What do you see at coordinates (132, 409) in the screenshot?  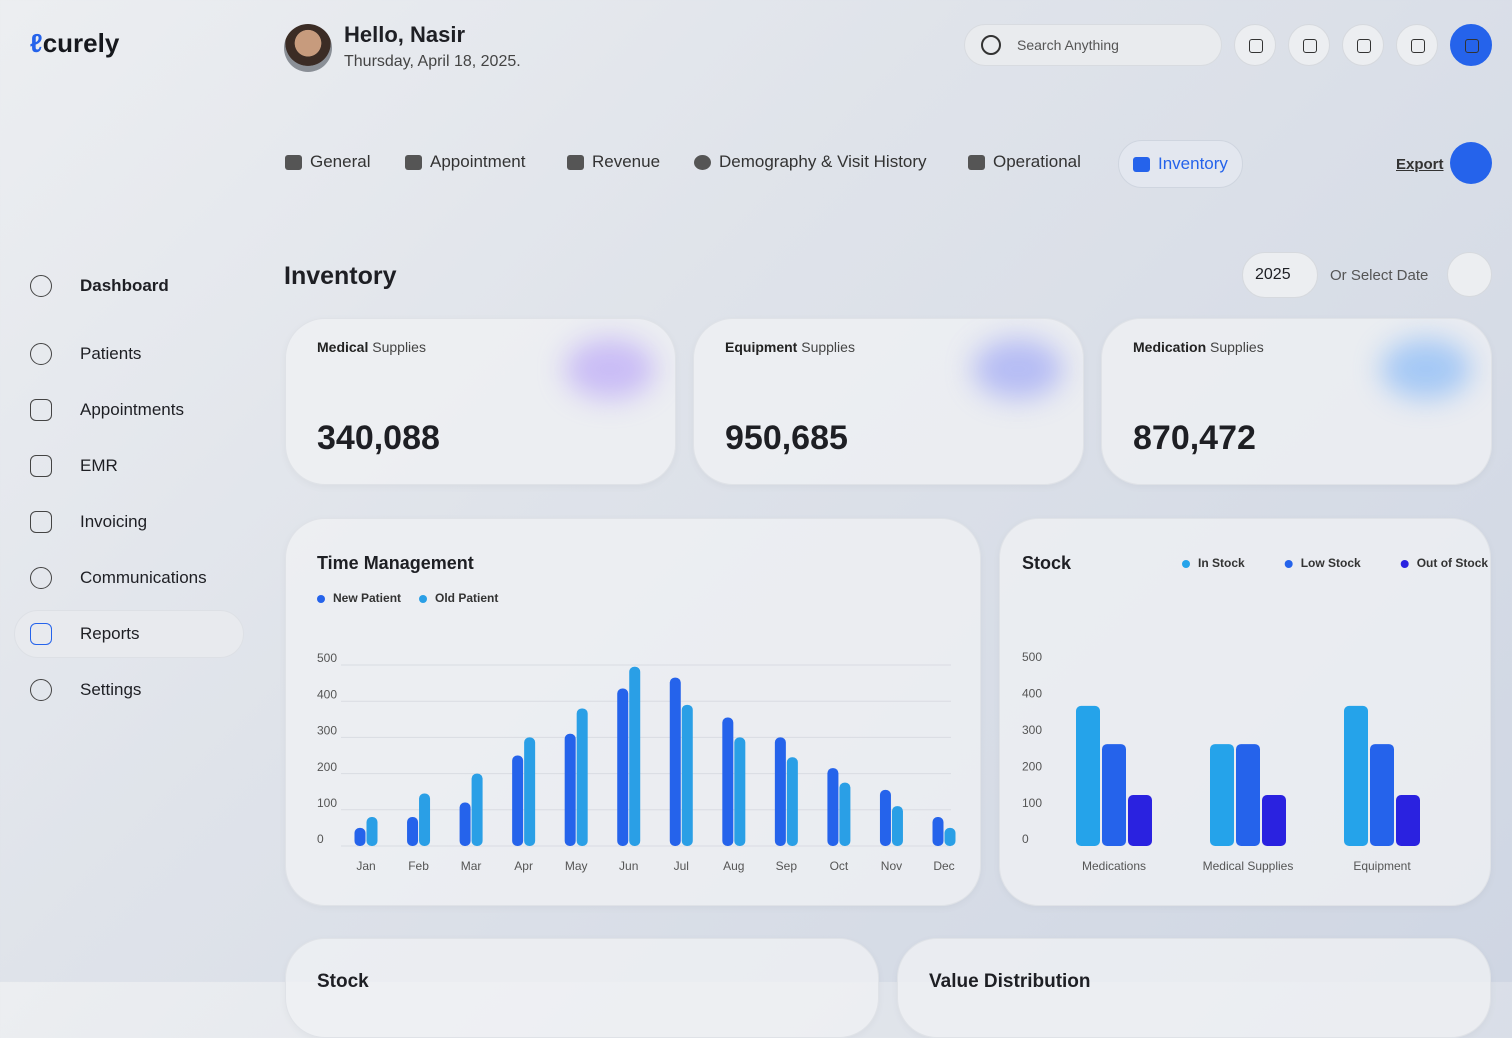 I see `nav-label: Appointments` at bounding box center [132, 409].